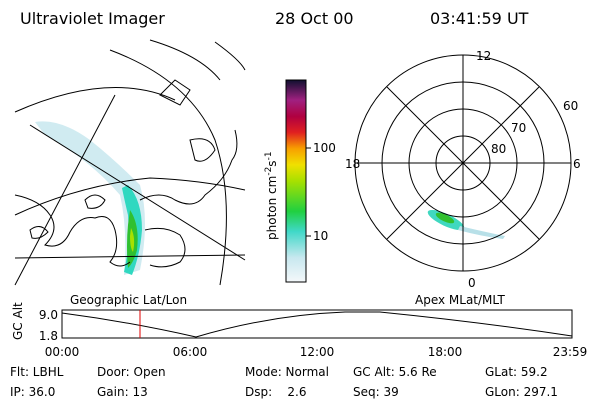 This screenshot has width=600, height=400. Describe the element at coordinates (570, 352) in the screenshot. I see `x-tick-label: 23:59` at that location.